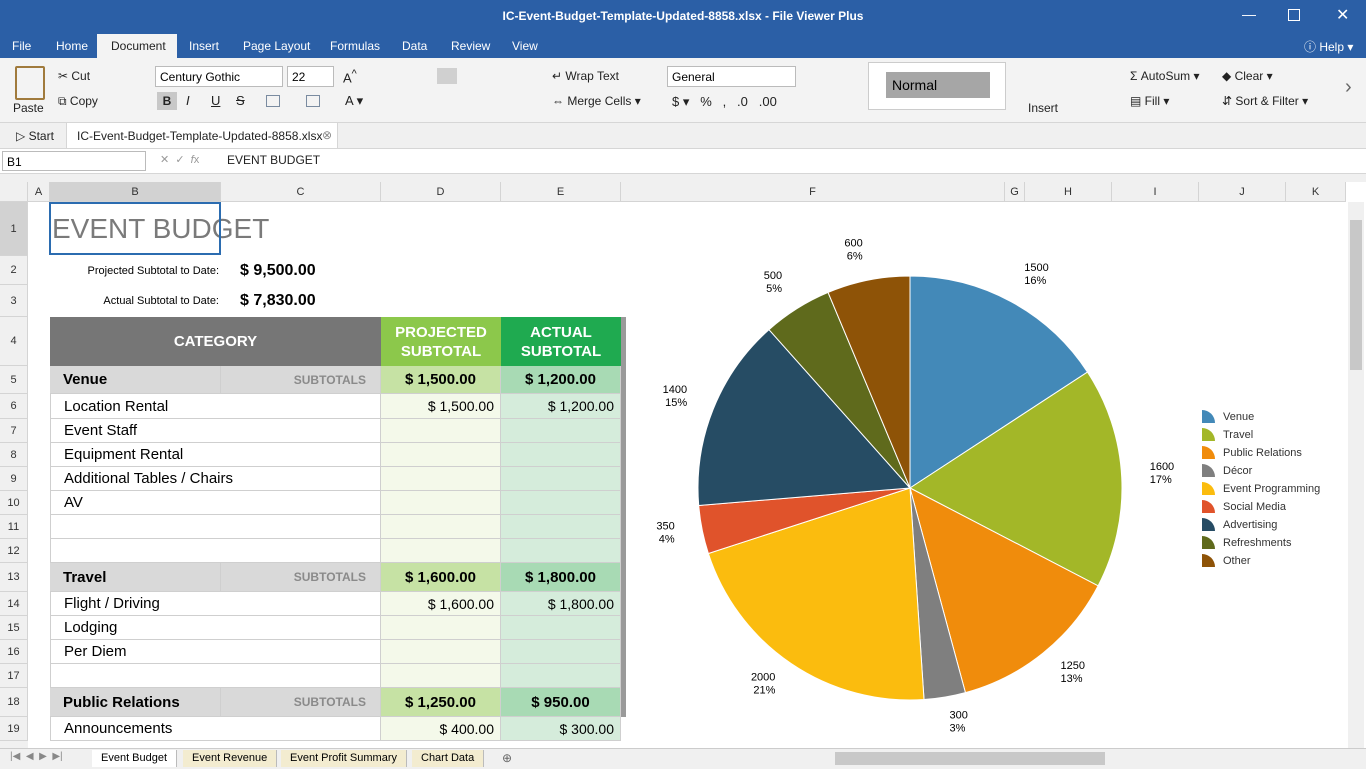  What do you see at coordinates (938, 85) in the screenshot?
I see `style-normal: Normal` at bounding box center [938, 85].